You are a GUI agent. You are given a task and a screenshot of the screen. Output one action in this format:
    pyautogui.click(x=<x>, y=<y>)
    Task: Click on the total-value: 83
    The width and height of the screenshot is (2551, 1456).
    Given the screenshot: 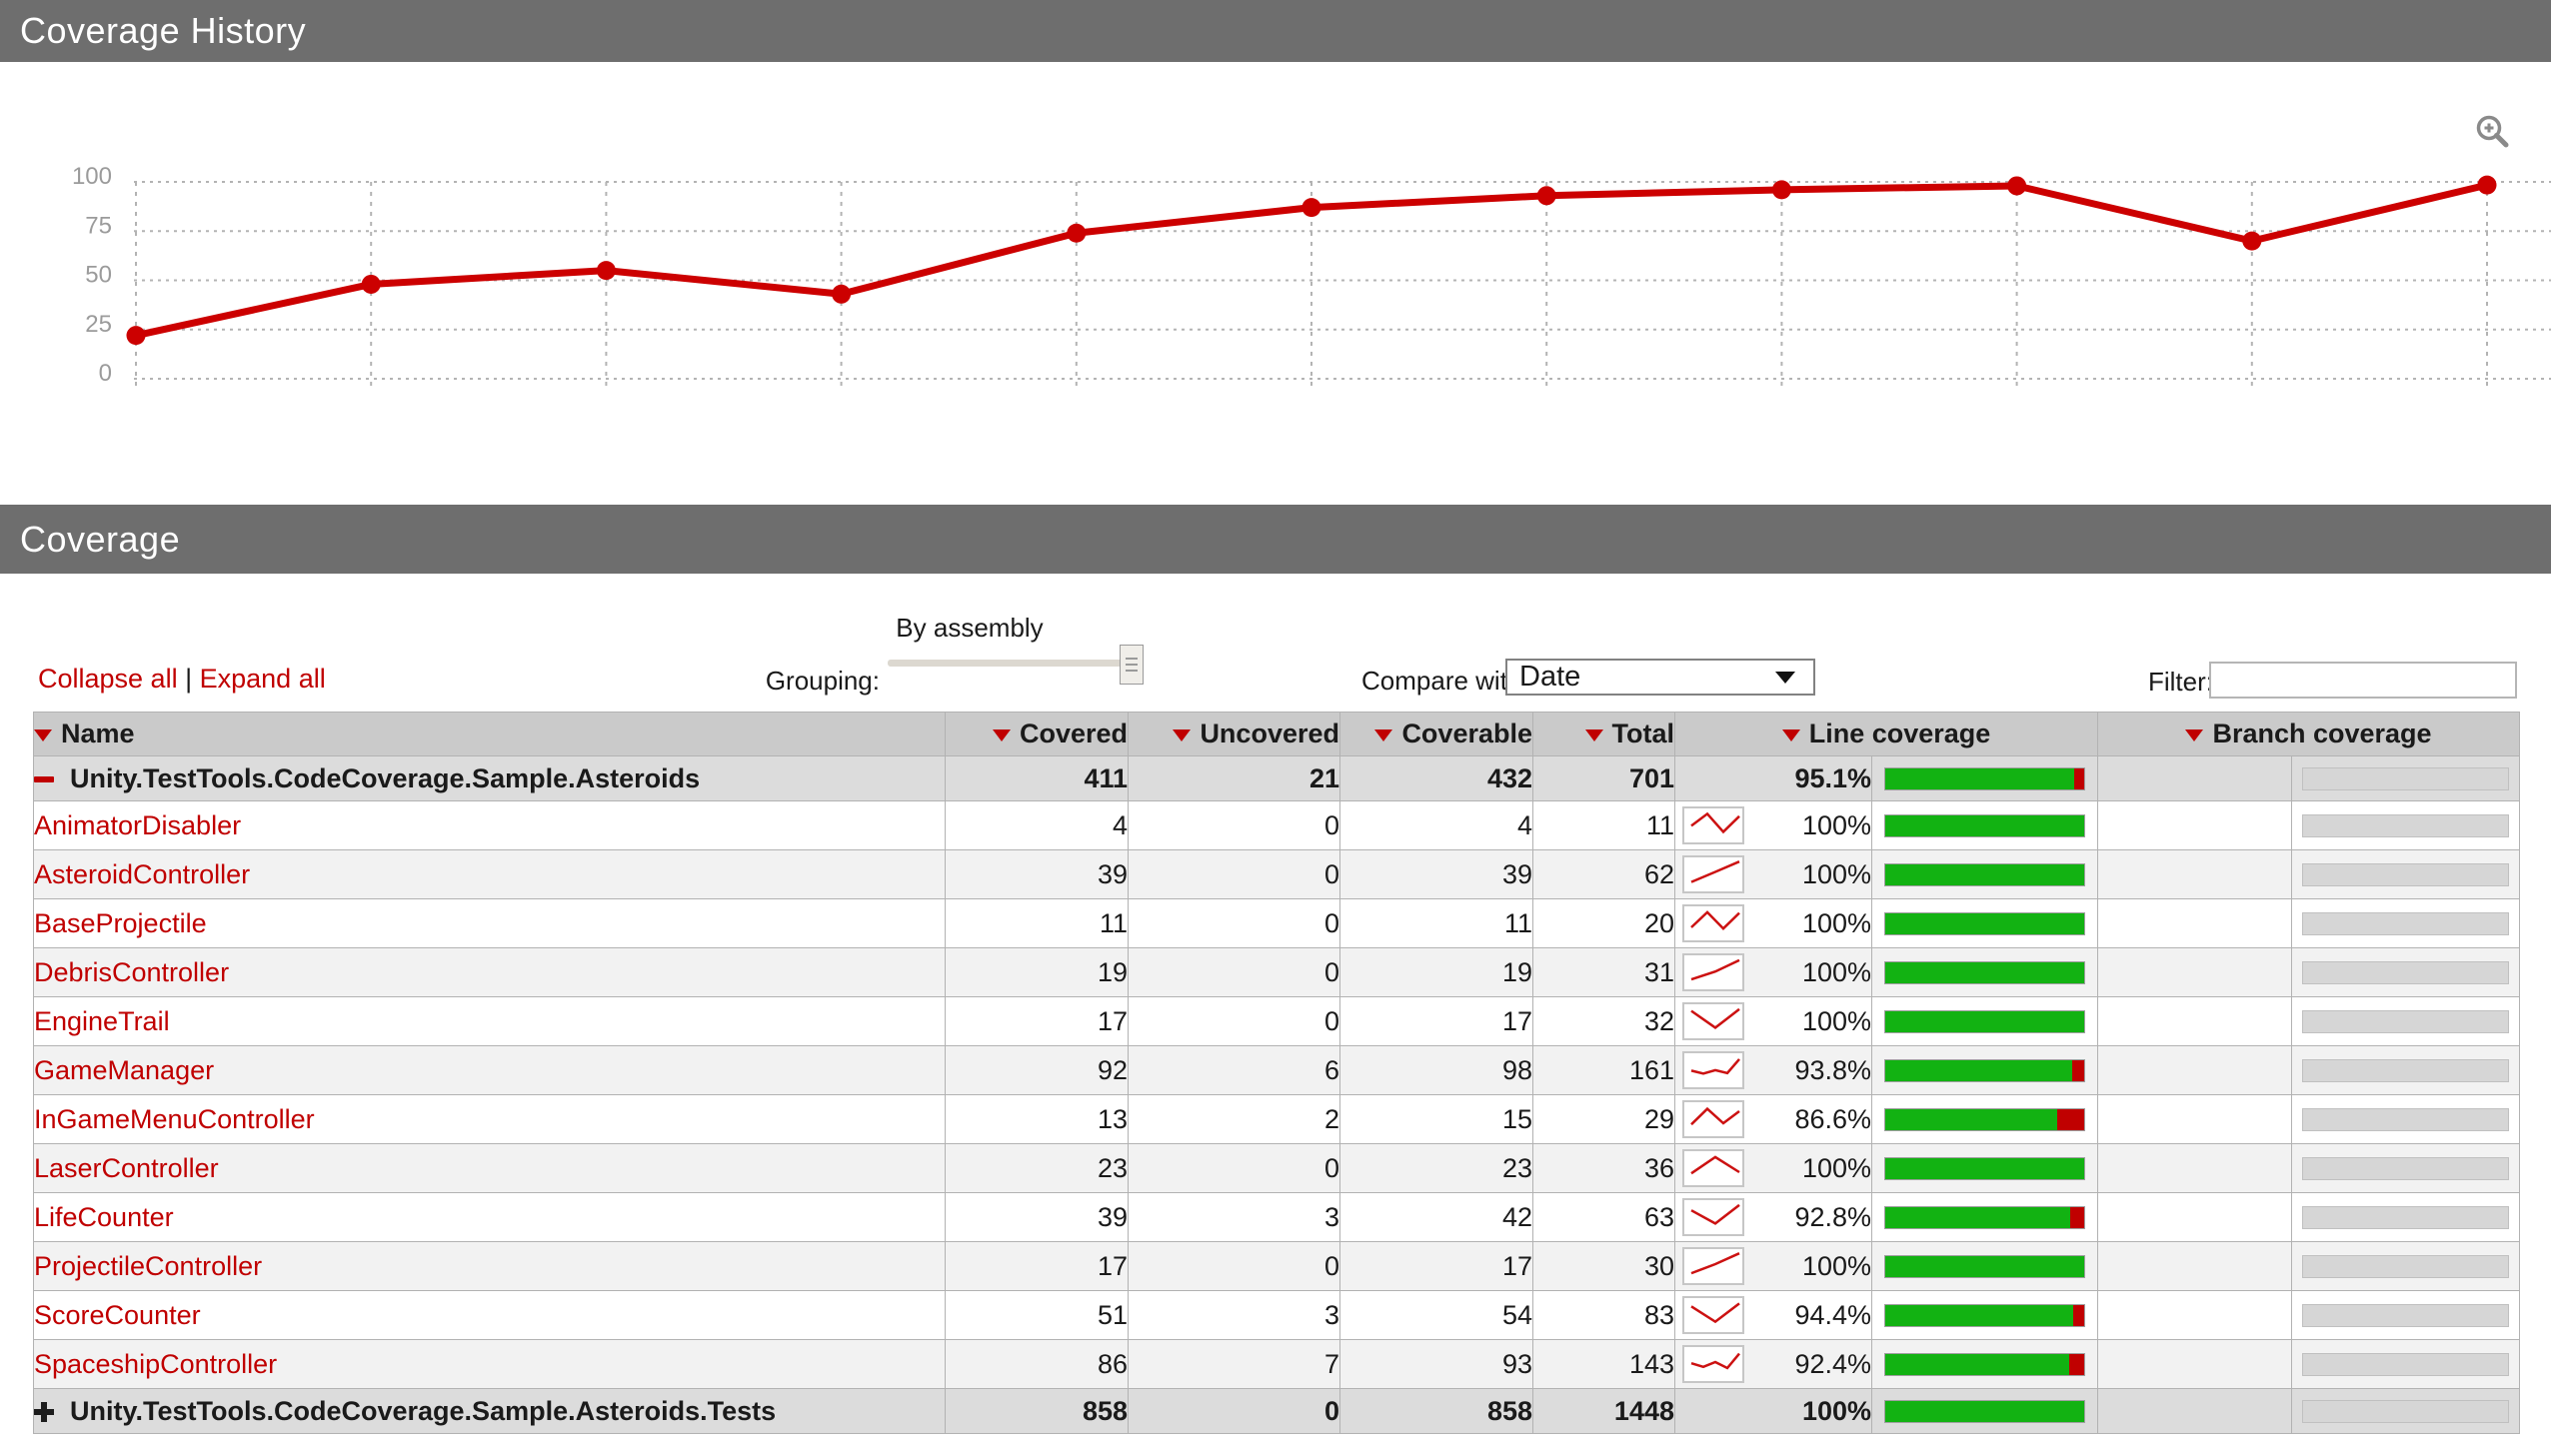 What is the action you would take?
    pyautogui.click(x=1603, y=1315)
    